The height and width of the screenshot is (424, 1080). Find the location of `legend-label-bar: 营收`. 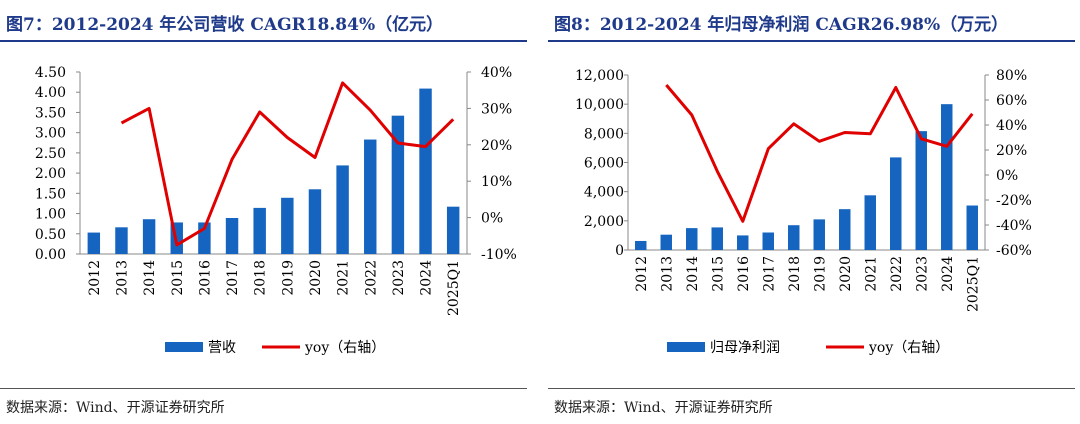

legend-label-bar: 营收 is located at coordinates (222, 348).